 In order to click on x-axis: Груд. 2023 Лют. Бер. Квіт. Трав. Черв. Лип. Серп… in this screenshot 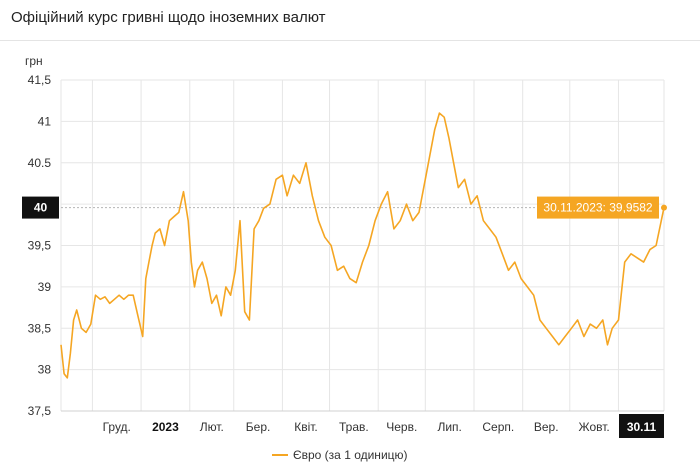, I will do `click(356, 427)`.